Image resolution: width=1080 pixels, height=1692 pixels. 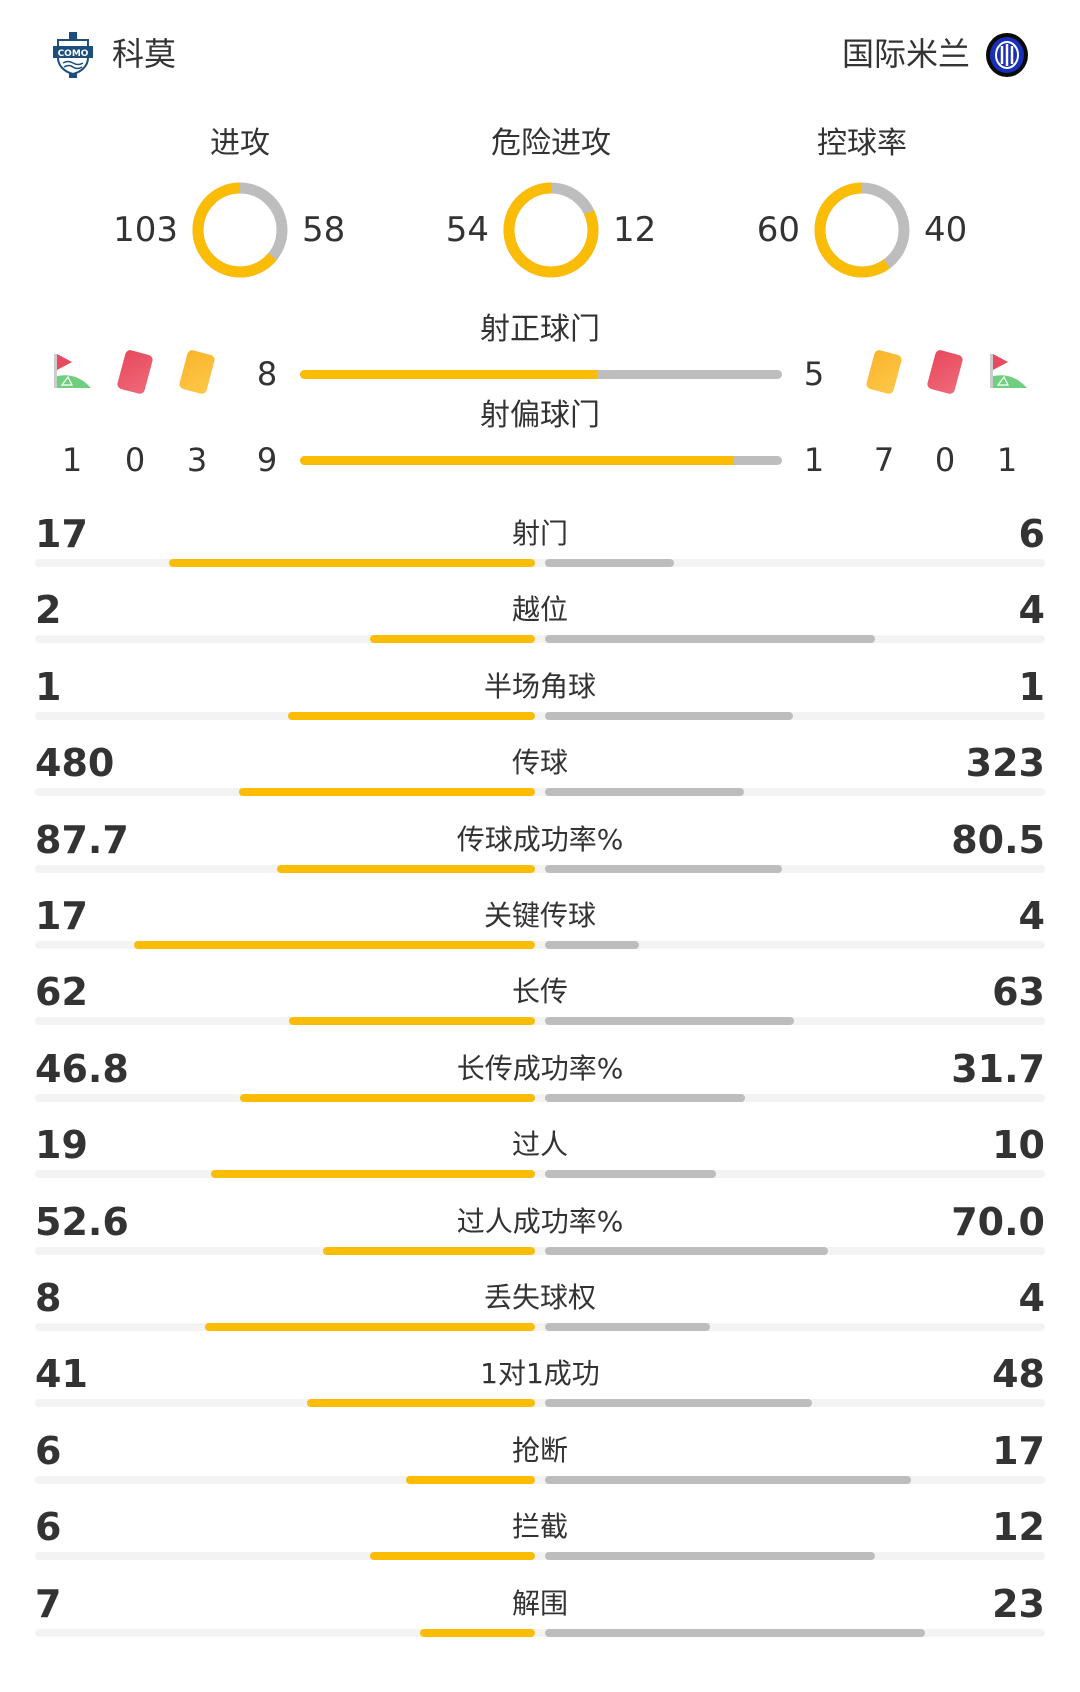 I want to click on stat-row: 87.7 传球成功率% 80.5, so click(x=540, y=856).